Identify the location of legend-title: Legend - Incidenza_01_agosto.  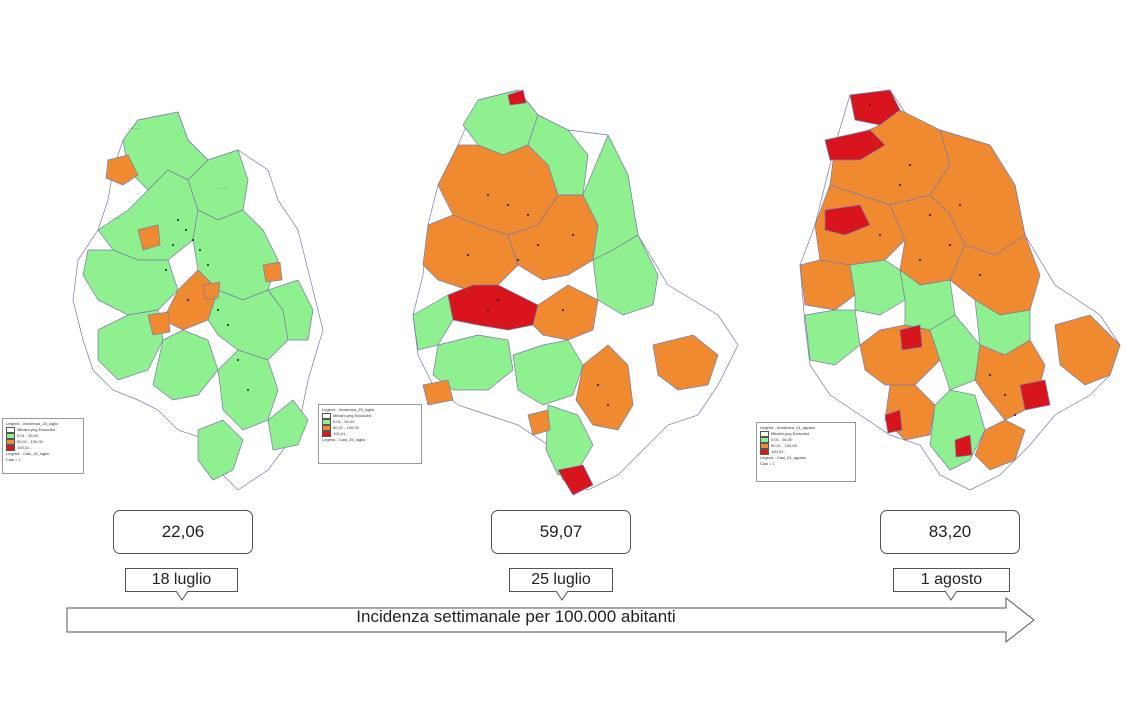
(787, 427).